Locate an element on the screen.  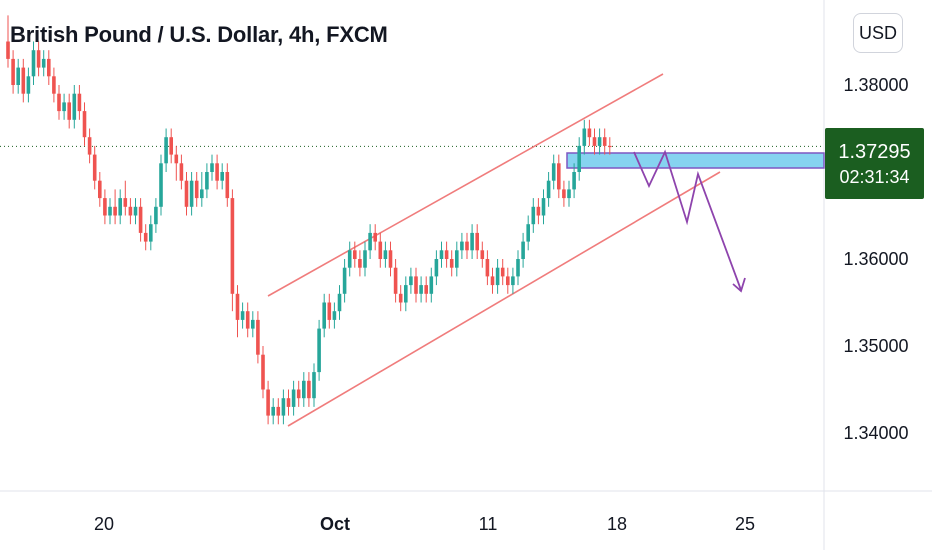
chart-title: British Pound / U.S. Dollar, 4h, FXCM is located at coordinates (199, 34).